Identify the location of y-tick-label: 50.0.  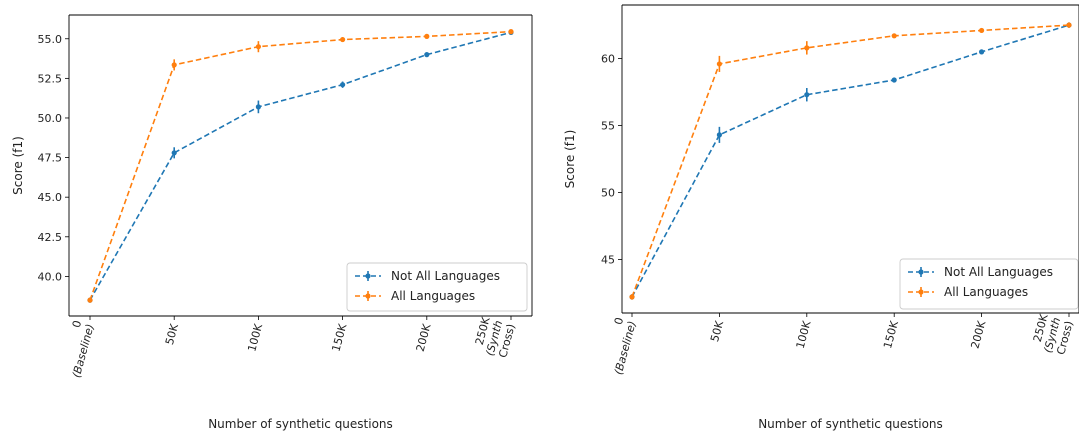
(50, 118).